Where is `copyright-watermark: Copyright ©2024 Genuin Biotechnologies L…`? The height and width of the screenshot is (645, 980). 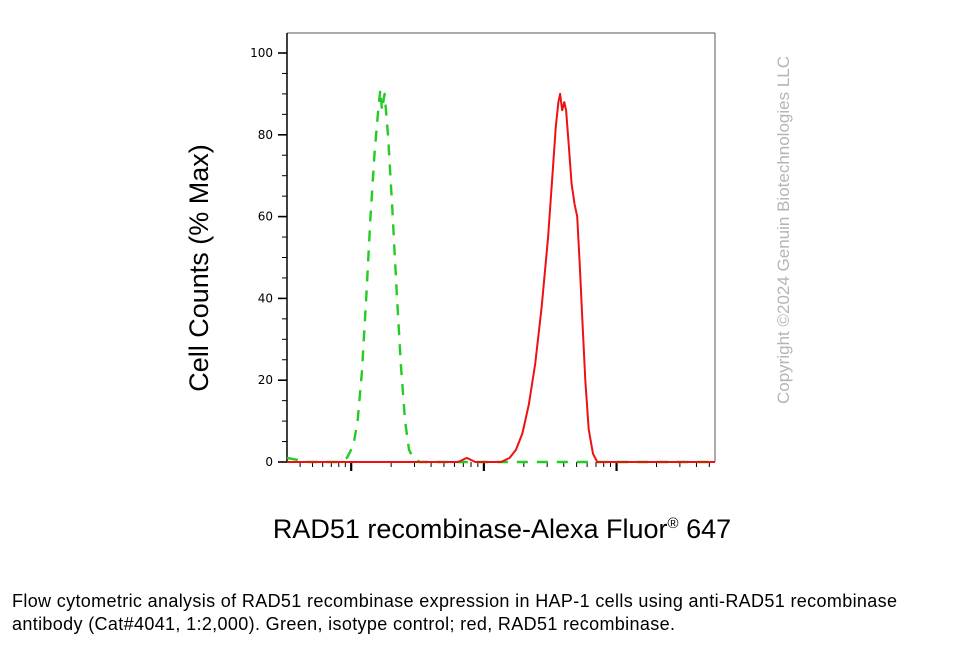 copyright-watermark: Copyright ©2024 Genuin Biotechnologies L… is located at coordinates (783, 230).